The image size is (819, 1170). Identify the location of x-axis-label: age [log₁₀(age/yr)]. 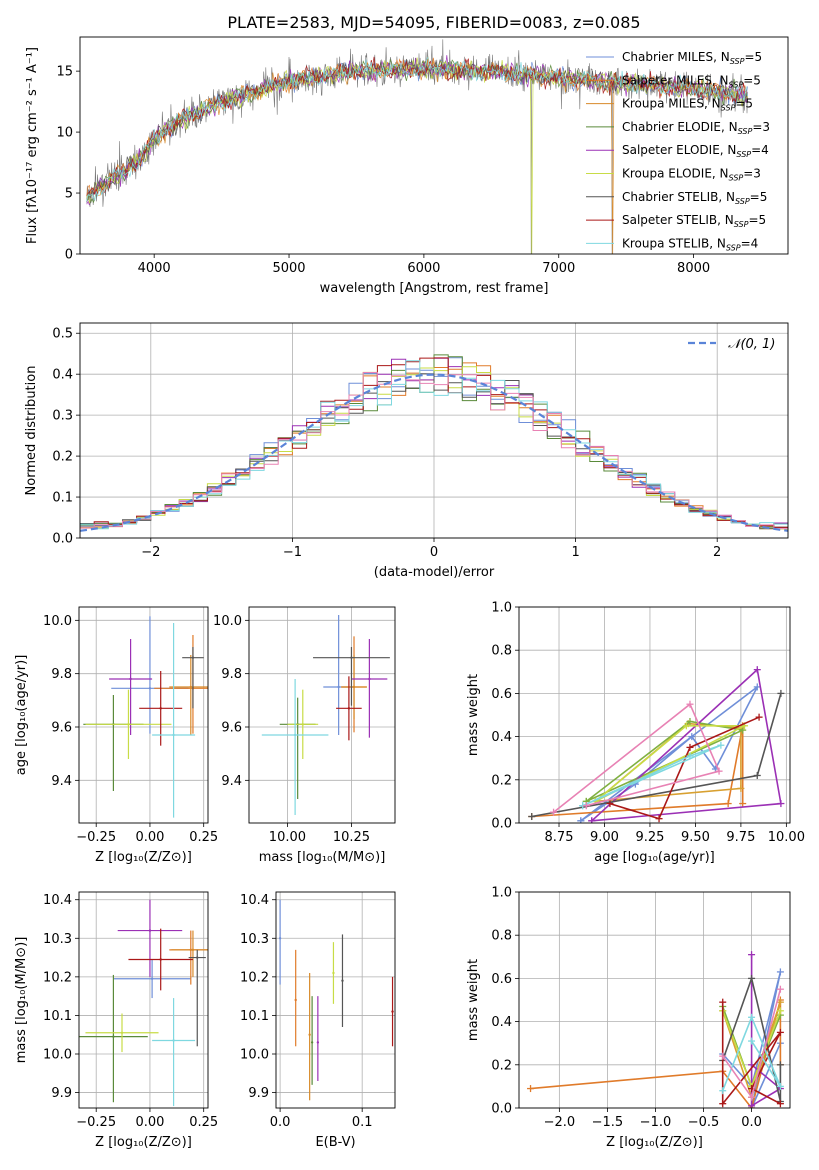
(654, 857).